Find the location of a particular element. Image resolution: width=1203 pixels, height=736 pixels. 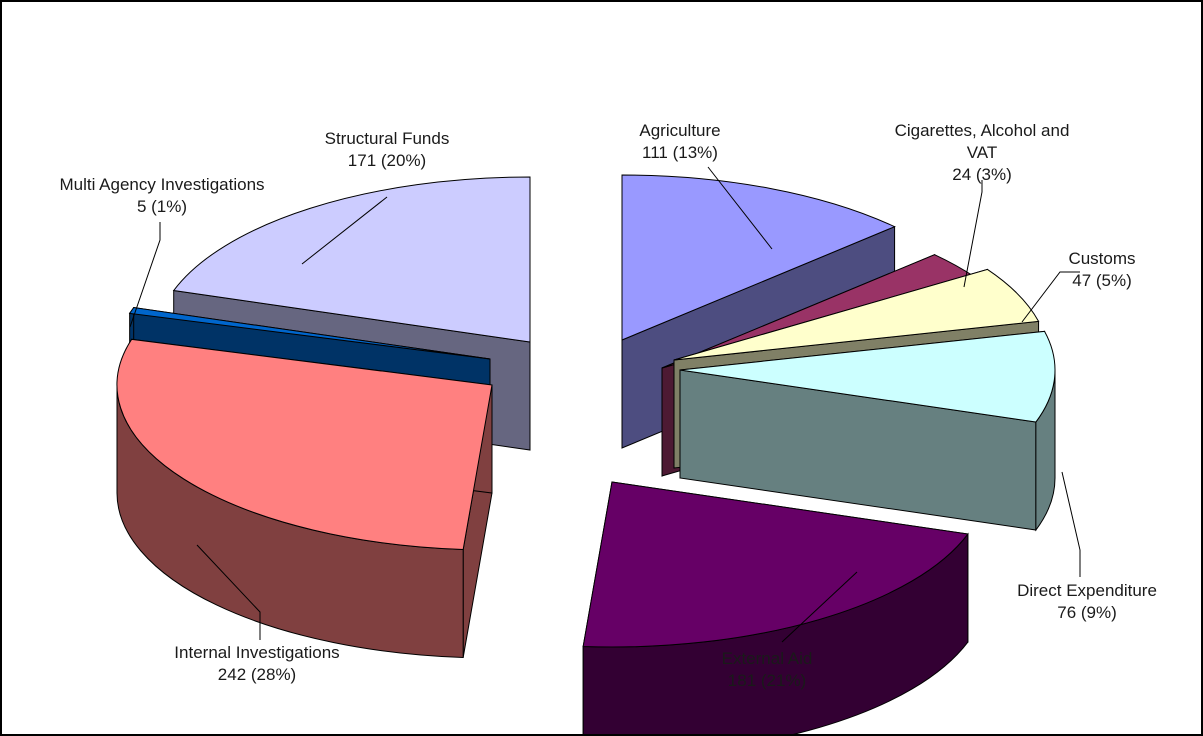

external-aid-leader is located at coordinates (819, 607).